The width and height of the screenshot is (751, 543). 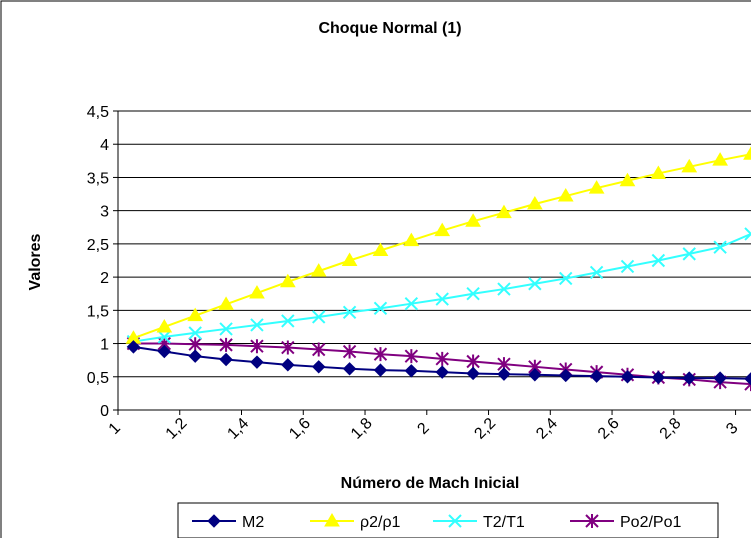 I want to click on legend: M2 ρ2/ρ1 T2/T1 Po2/Po1, so click(x=448, y=520).